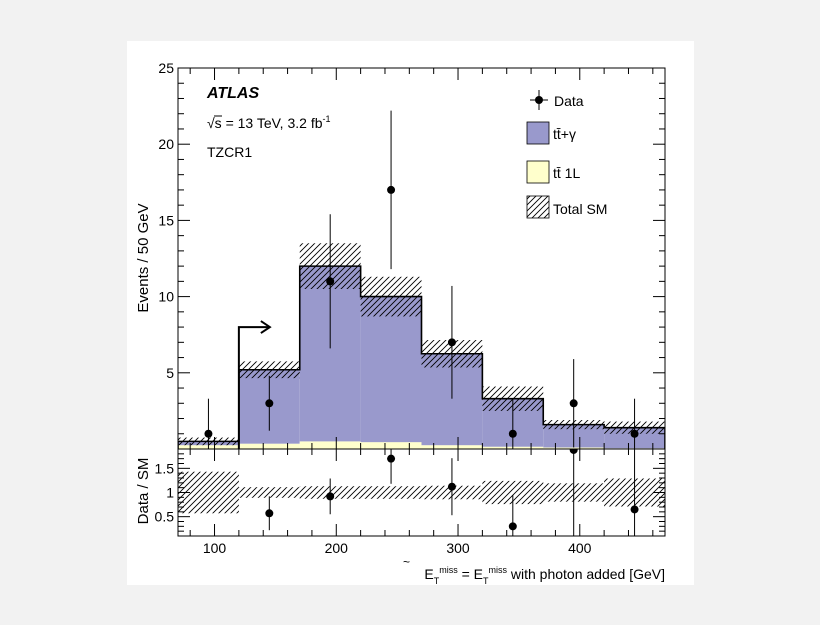 This screenshot has height=625, width=820. Describe the element at coordinates (580, 548) in the screenshot. I see `x-tick-label: 400` at that location.